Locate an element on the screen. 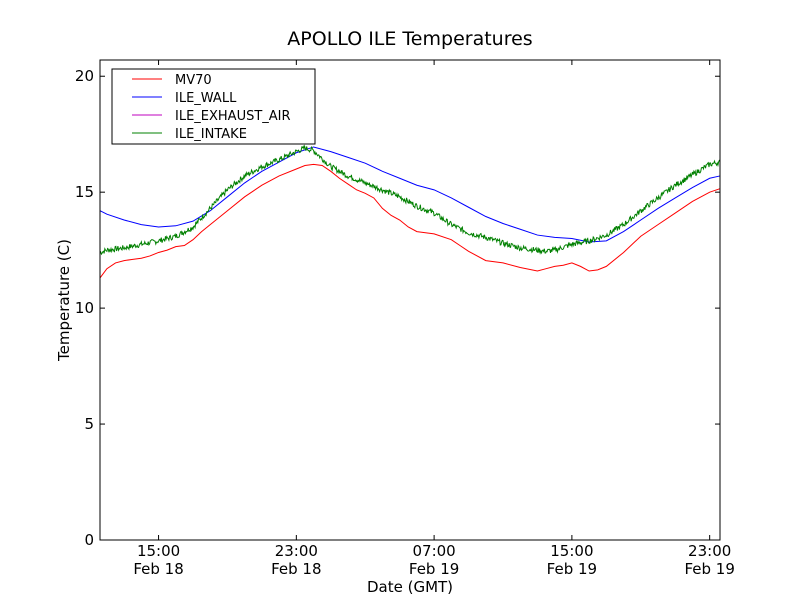  series-line-ile-intake is located at coordinates (410, 200).